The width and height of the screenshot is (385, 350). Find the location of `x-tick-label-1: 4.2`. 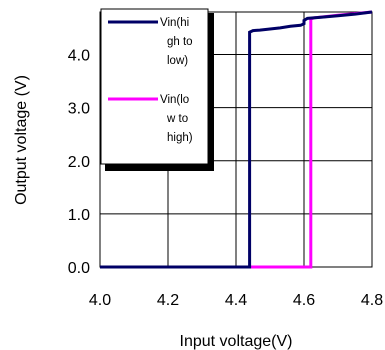

x-tick-label-1: 4.2 is located at coordinates (168, 300).